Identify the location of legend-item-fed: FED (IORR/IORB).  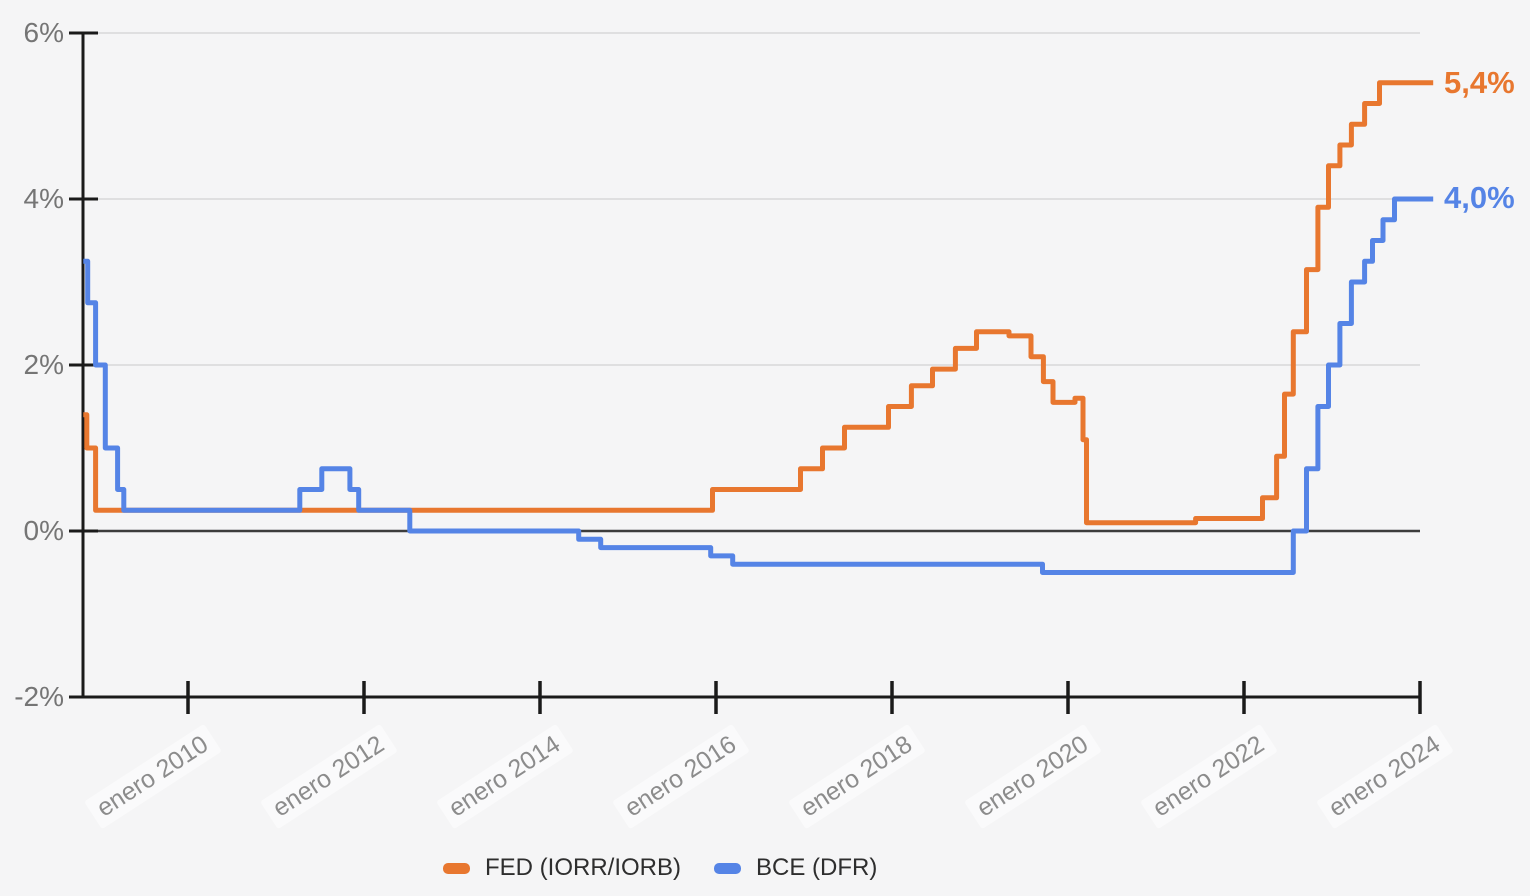
(562, 868).